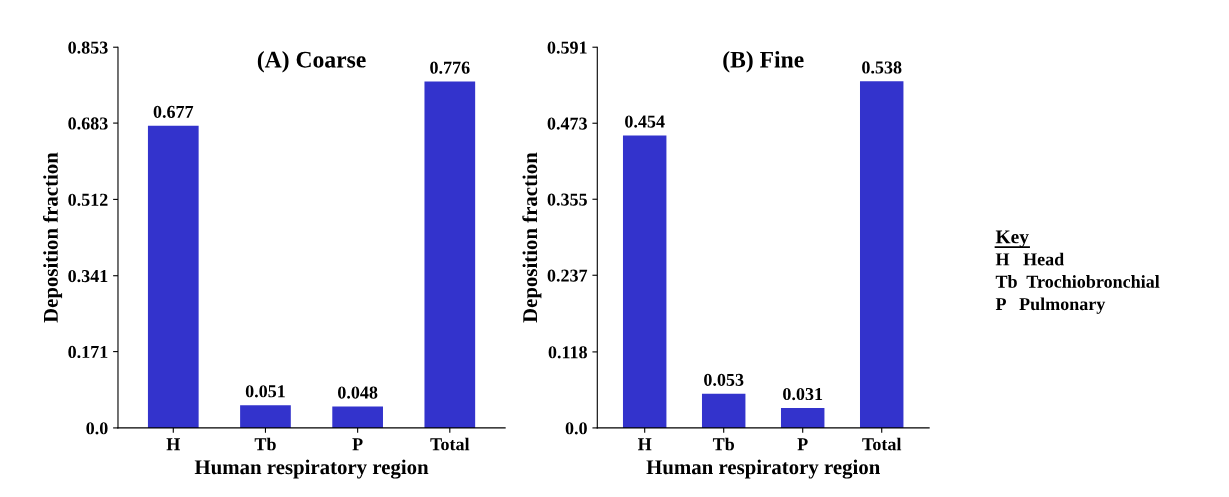 The image size is (1229, 497). What do you see at coordinates (882, 67) in the screenshot?
I see `data-label: 0.538` at bounding box center [882, 67].